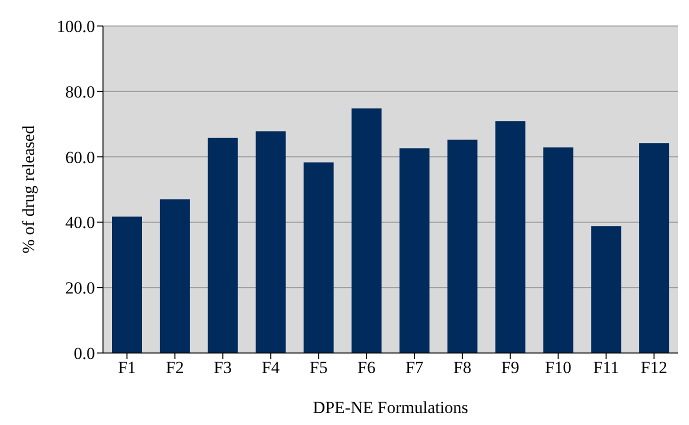 This screenshot has height=425, width=689. I want to click on y-tick-label: 20.0, so click(80, 288).